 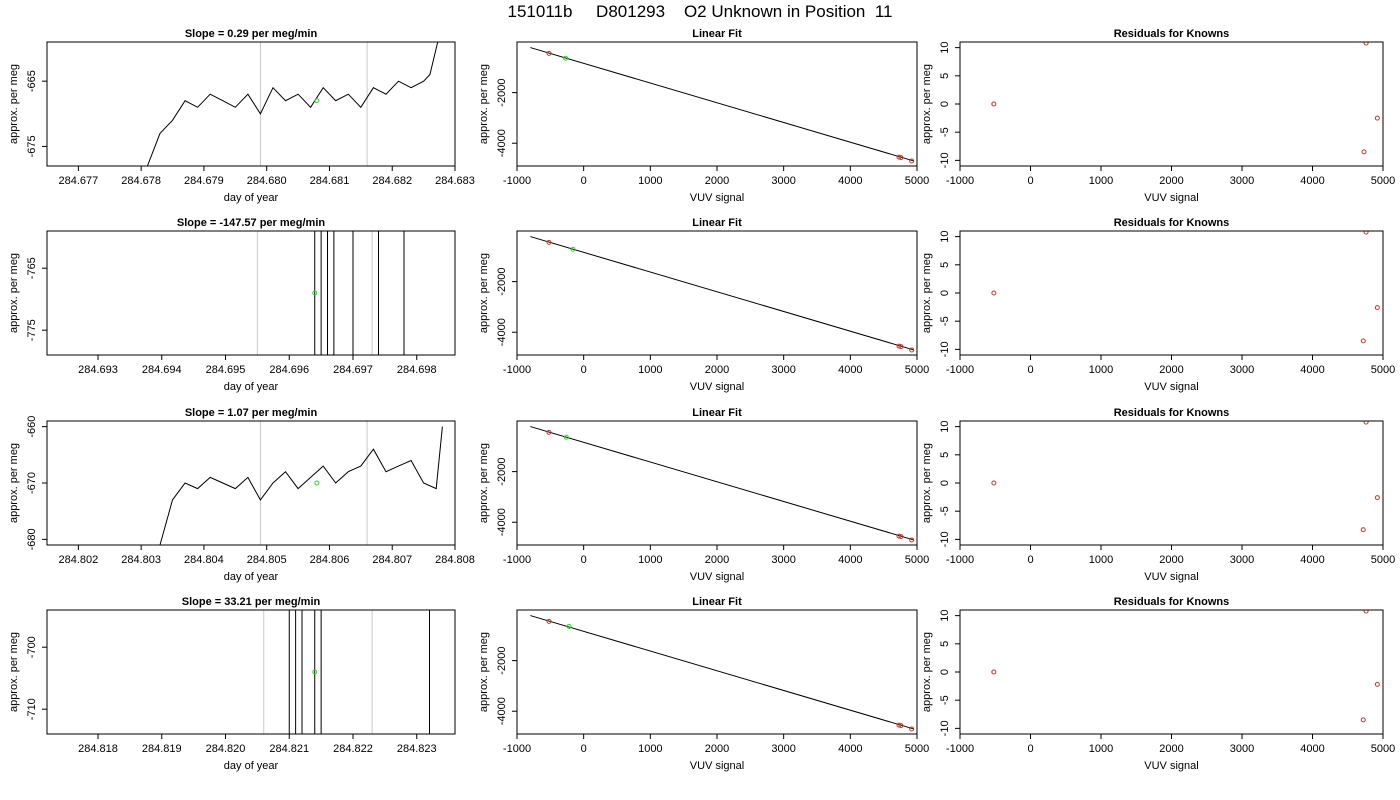 What do you see at coordinates (162, 370) in the screenshot?
I see `x-tick-label: 284.694` at bounding box center [162, 370].